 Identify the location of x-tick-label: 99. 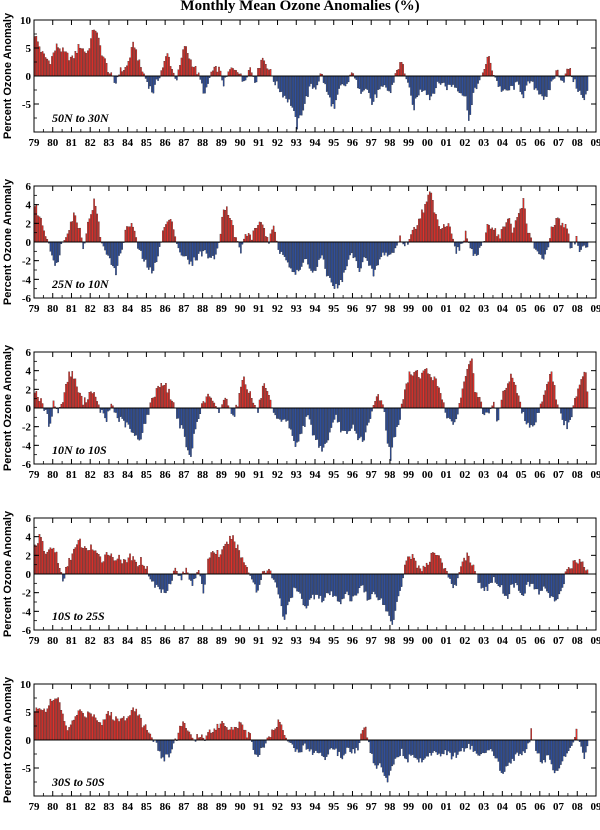
(409, 475).